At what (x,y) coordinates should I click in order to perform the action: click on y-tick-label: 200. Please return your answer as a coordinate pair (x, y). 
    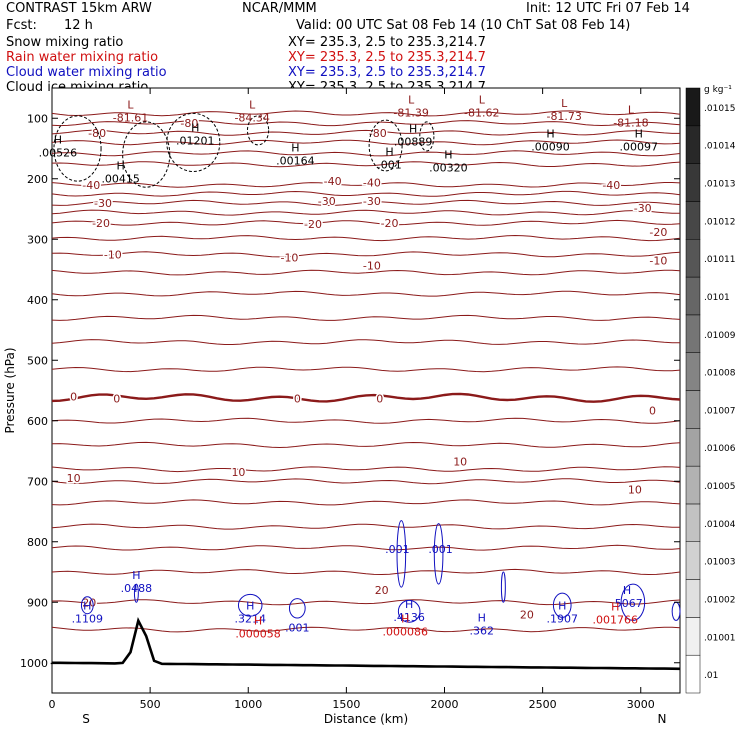
    Looking at the image, I should click on (37, 179).